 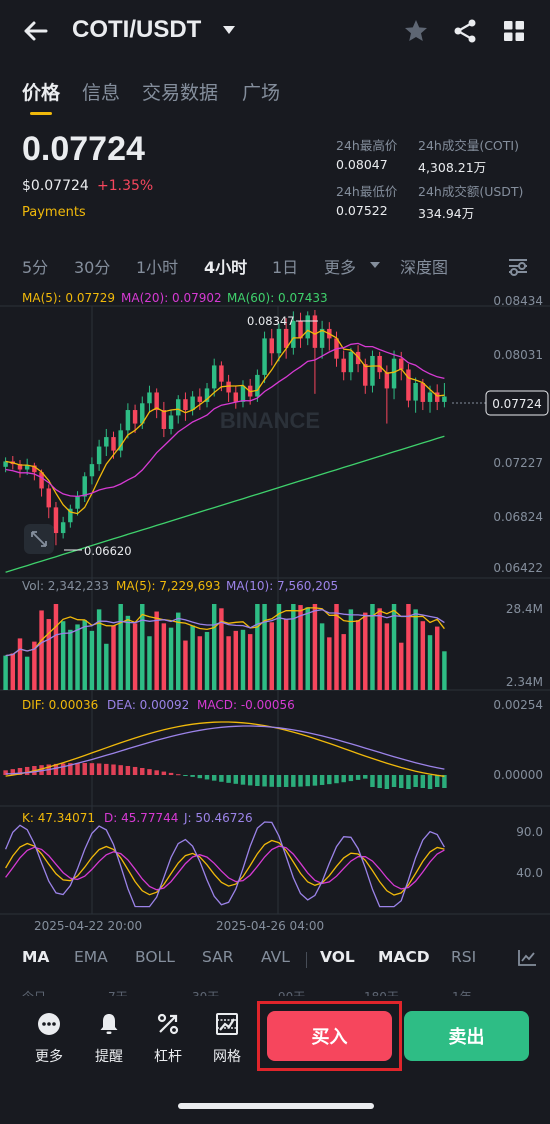 What do you see at coordinates (424, 267) in the screenshot?
I see `period-depth: 深度图` at bounding box center [424, 267].